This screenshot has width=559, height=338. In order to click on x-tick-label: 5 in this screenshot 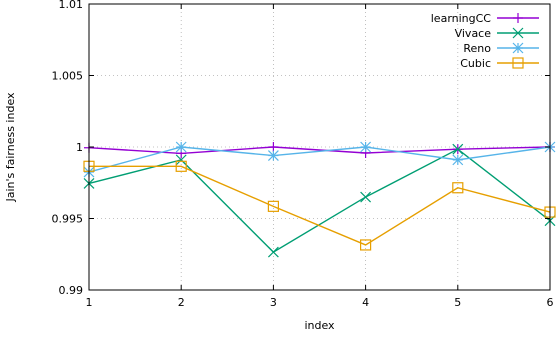, I will do `click(457, 302)`.